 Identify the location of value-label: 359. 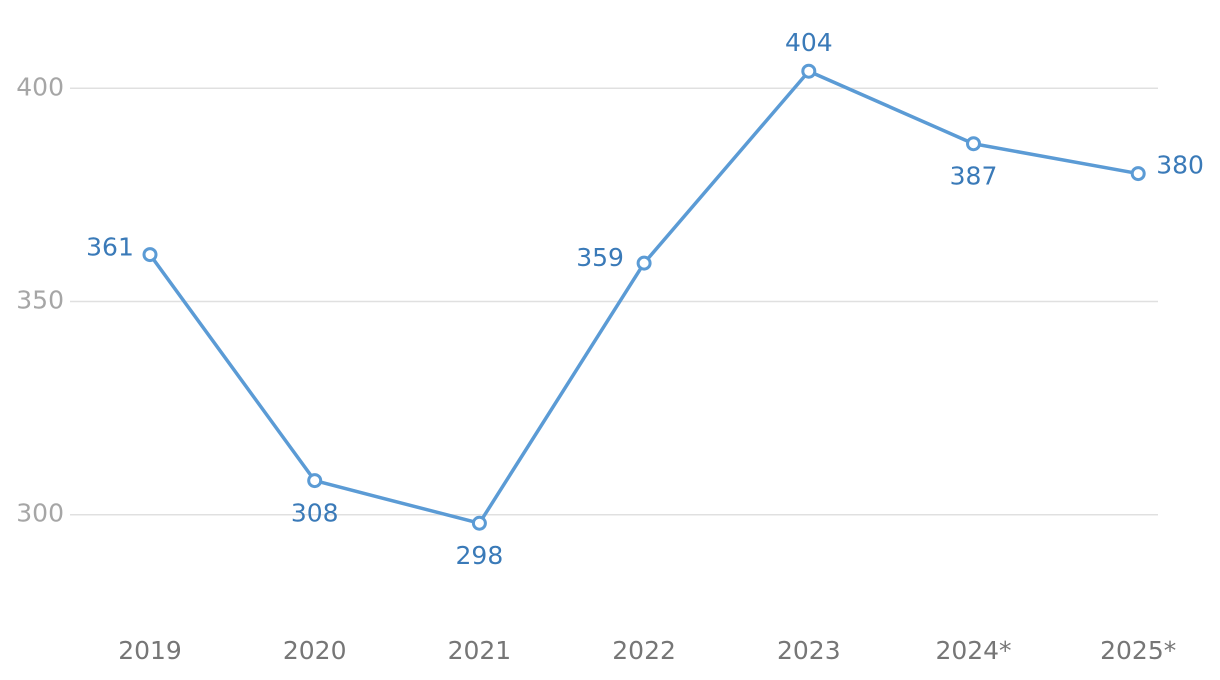
(600, 257).